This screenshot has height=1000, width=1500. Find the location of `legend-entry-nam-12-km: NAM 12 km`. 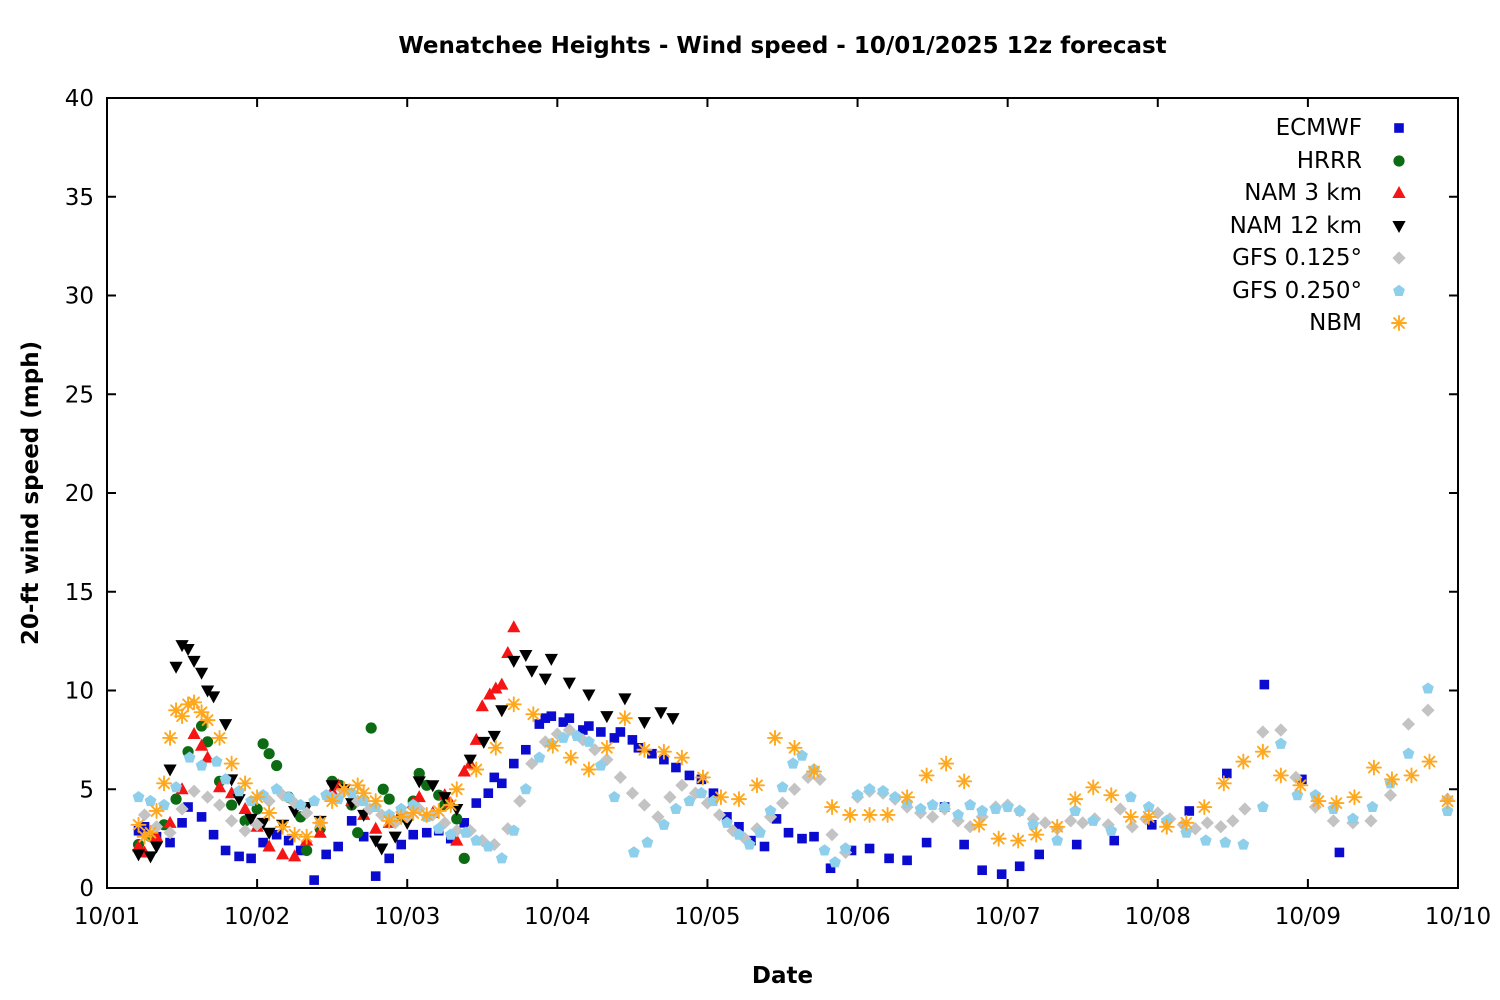

legend-entry-nam-12-km: NAM 12 km is located at coordinates (1321, 226).